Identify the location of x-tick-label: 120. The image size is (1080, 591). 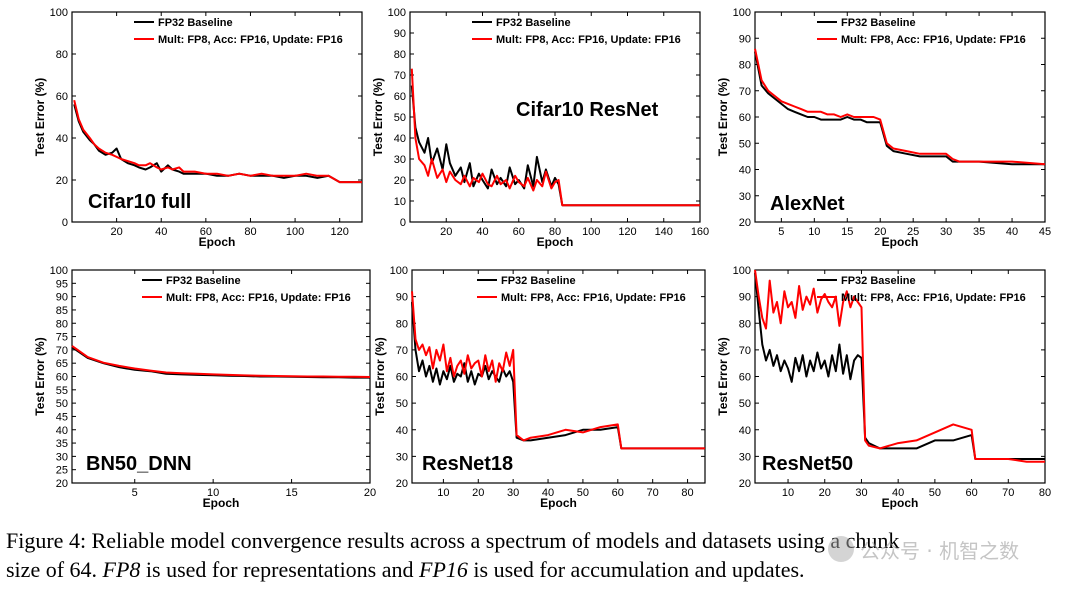
(627, 232).